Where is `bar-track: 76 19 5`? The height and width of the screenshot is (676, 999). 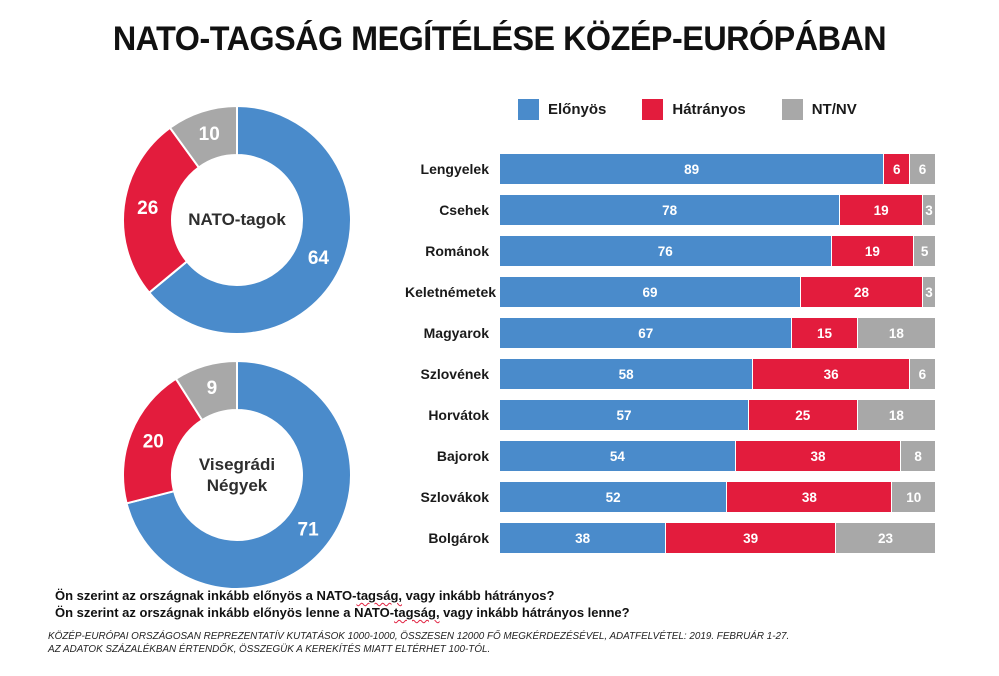 bar-track: 76 19 5 is located at coordinates (717, 251).